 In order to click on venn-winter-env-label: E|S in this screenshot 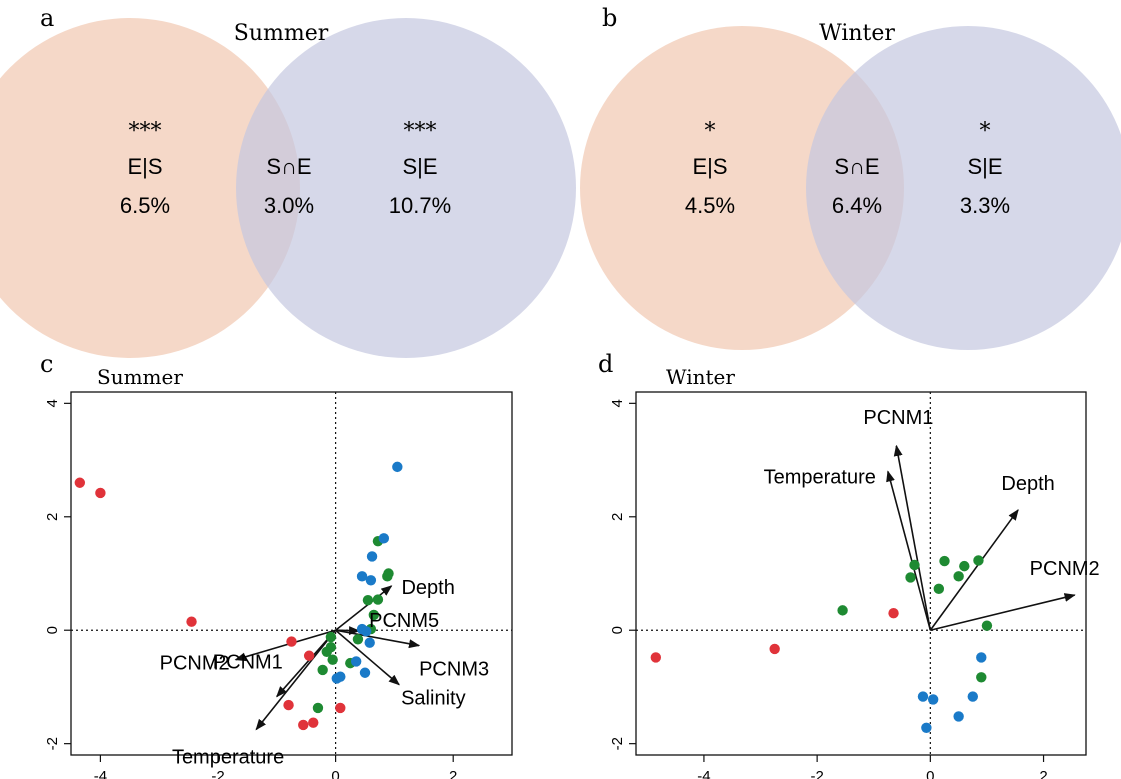, I will do `click(709, 166)`.